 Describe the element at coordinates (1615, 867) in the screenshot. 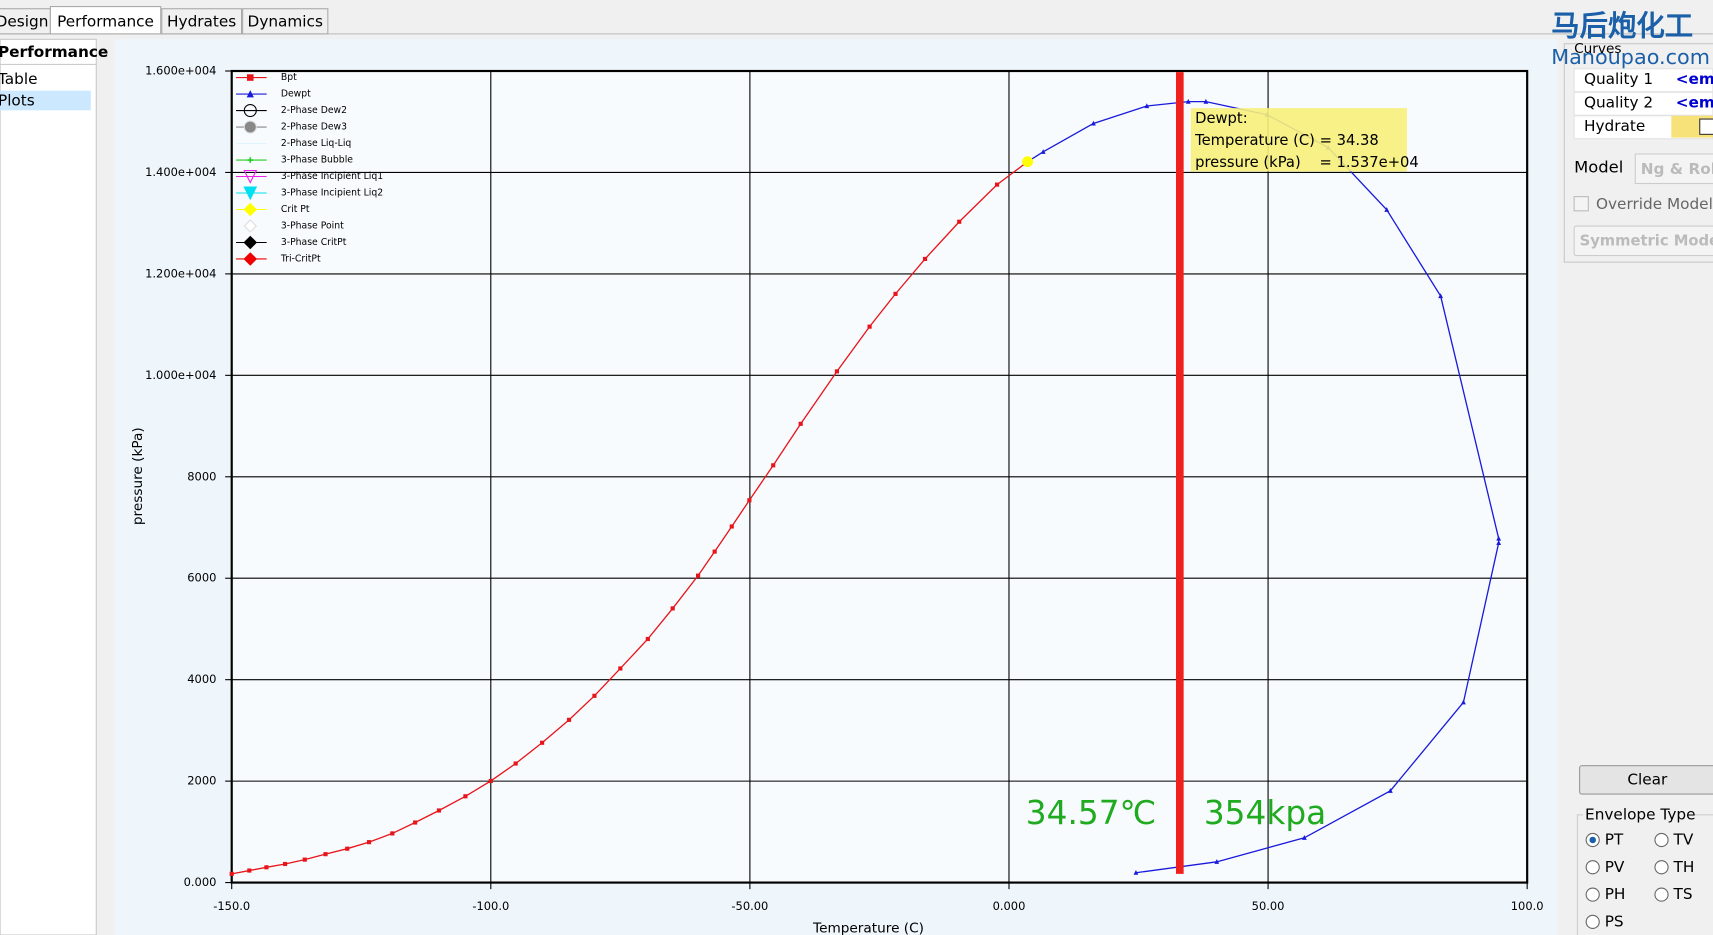

I see `radio-label: PV` at that location.